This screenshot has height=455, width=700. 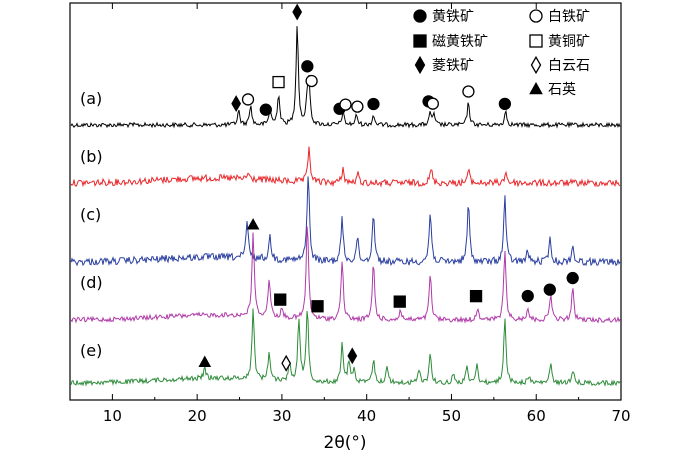 I want to click on x-tick-label: 60, so click(x=536, y=416).